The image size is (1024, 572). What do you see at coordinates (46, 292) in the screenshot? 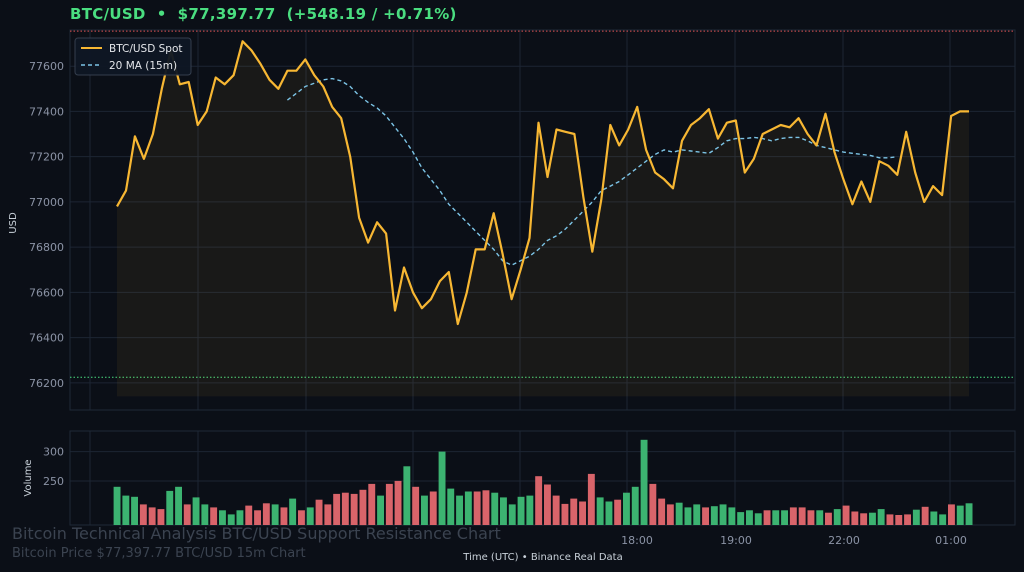
I see `price-y-tick-label: 76600` at bounding box center [46, 292].